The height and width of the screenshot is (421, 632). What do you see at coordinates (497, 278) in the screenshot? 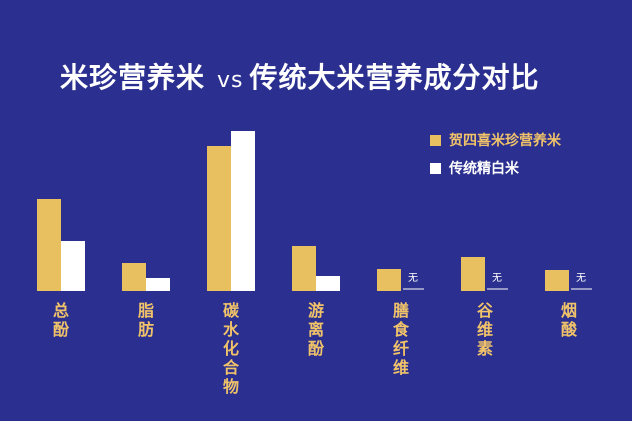
I see `none-label-5: 无` at bounding box center [497, 278].